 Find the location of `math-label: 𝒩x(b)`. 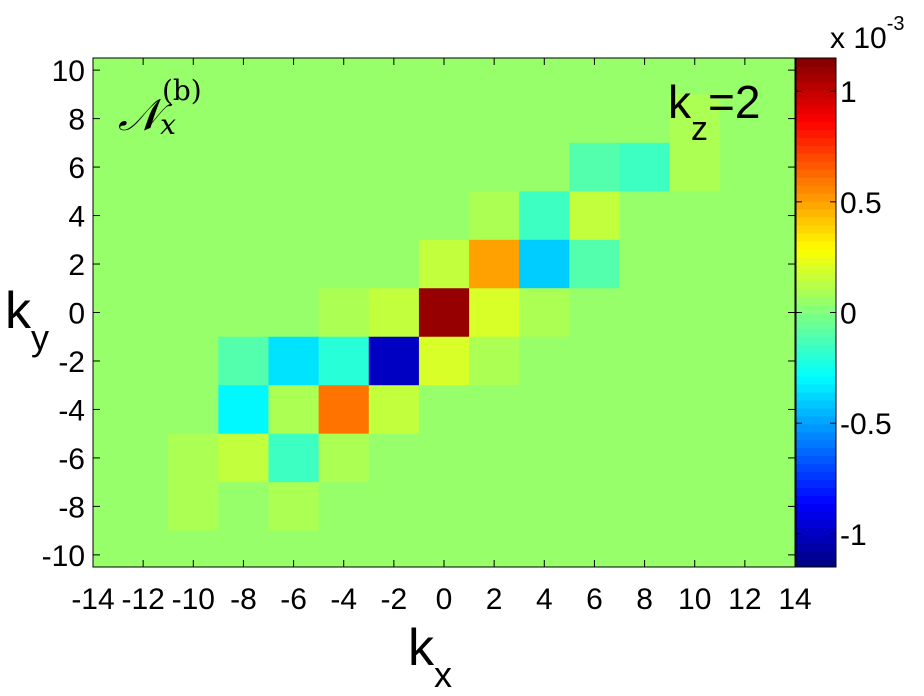

math-label: 𝒩x(b) is located at coordinates (160, 107).